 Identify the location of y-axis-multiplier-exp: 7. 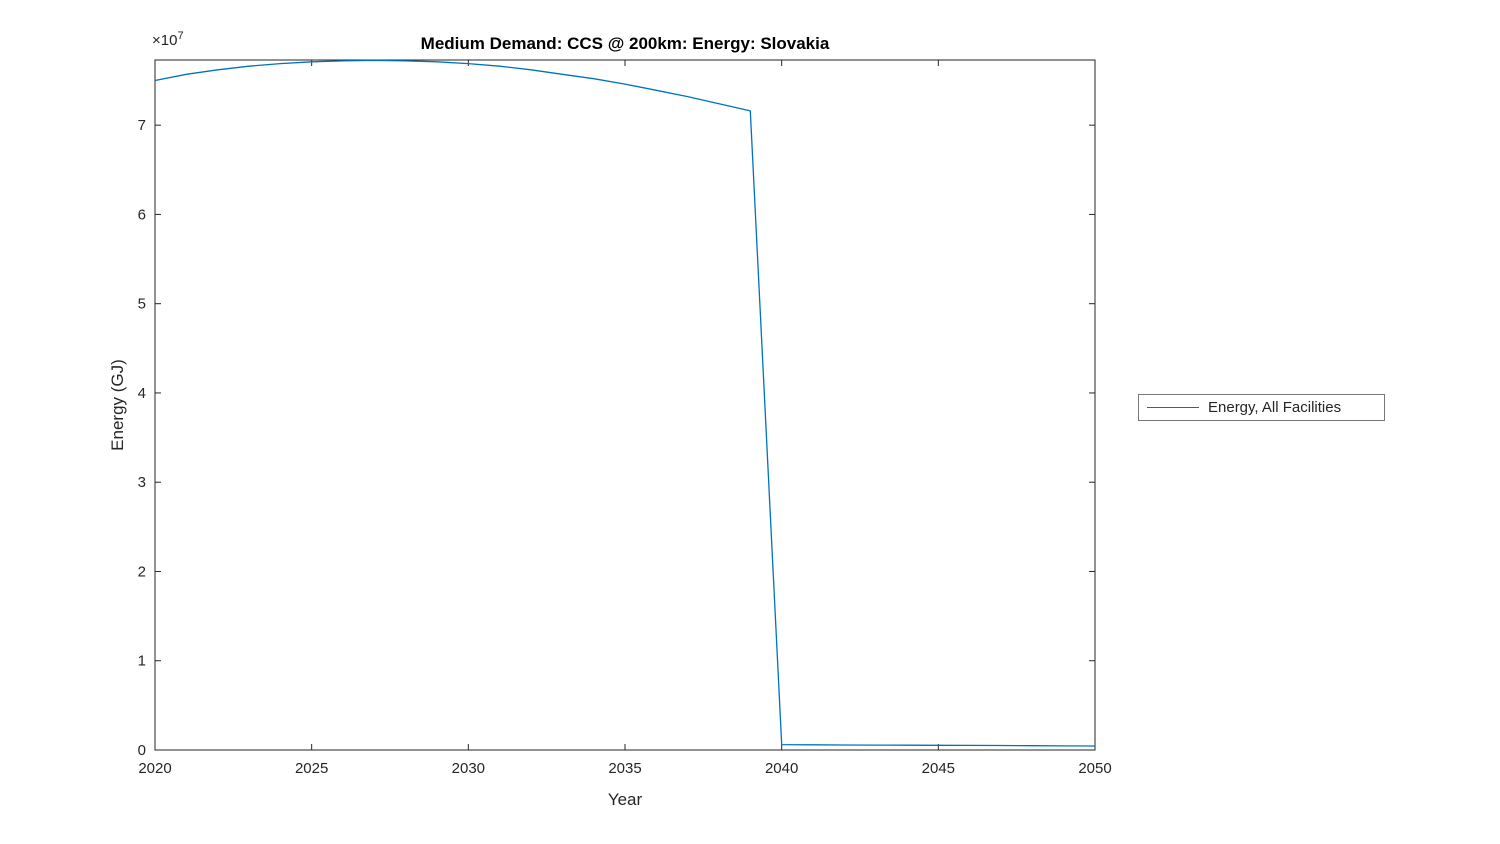
(180, 36).